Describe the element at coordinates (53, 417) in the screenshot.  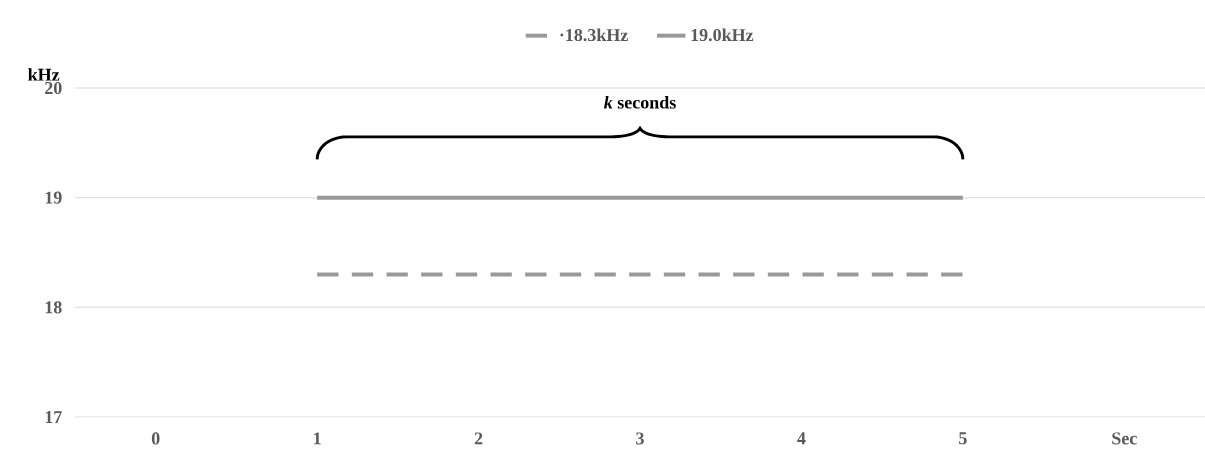
I see `y-tick-label: 17` at that location.